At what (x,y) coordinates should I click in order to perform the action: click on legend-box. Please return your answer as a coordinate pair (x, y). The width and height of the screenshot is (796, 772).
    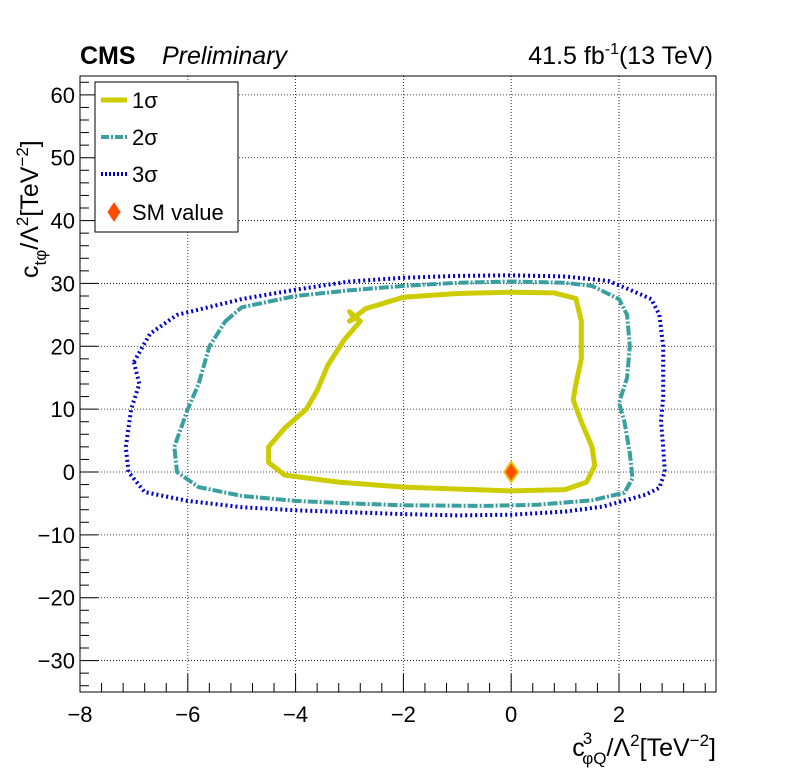
    Looking at the image, I should click on (166, 157).